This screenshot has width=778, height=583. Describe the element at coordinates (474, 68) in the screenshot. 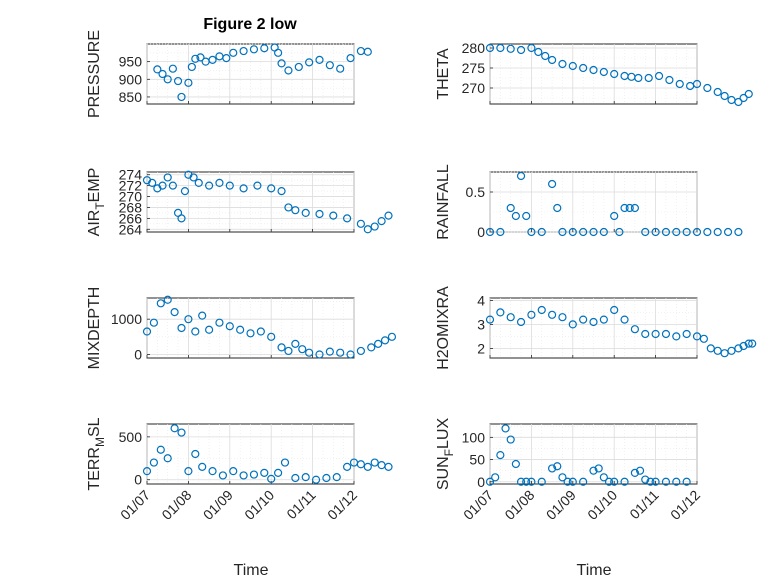

I see `y-tick-label: 275` at that location.